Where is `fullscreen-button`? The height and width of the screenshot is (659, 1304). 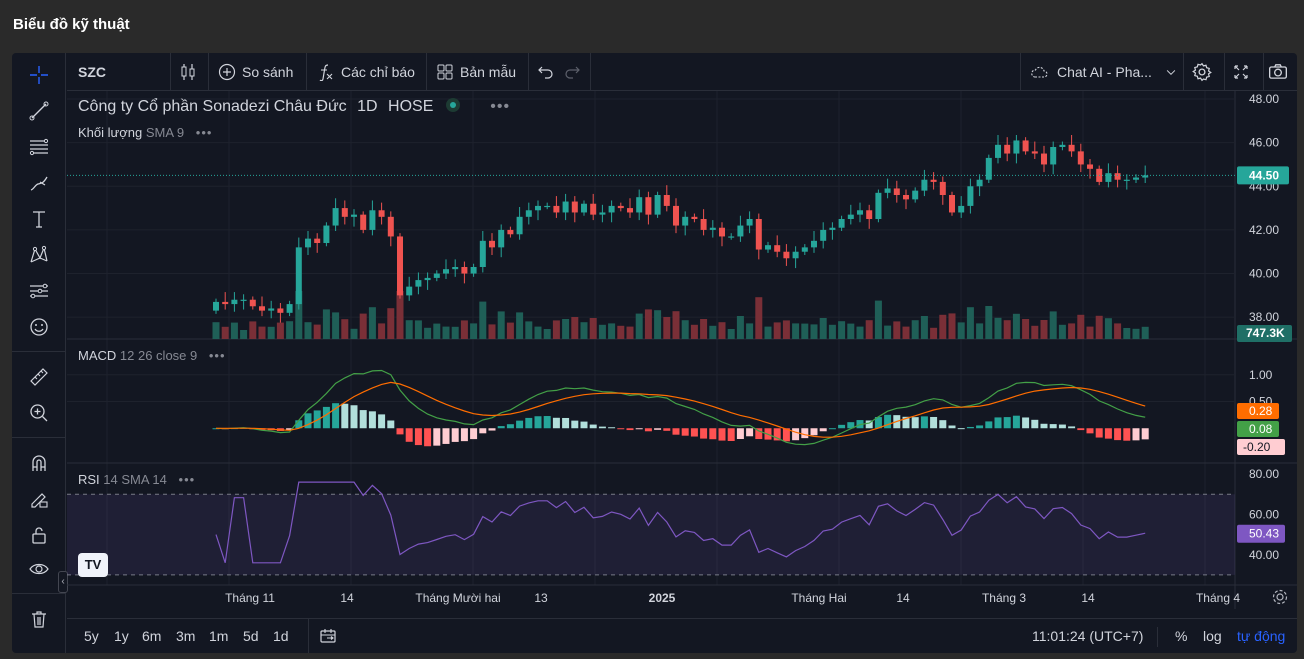
fullscreen-button is located at coordinates (1244, 72).